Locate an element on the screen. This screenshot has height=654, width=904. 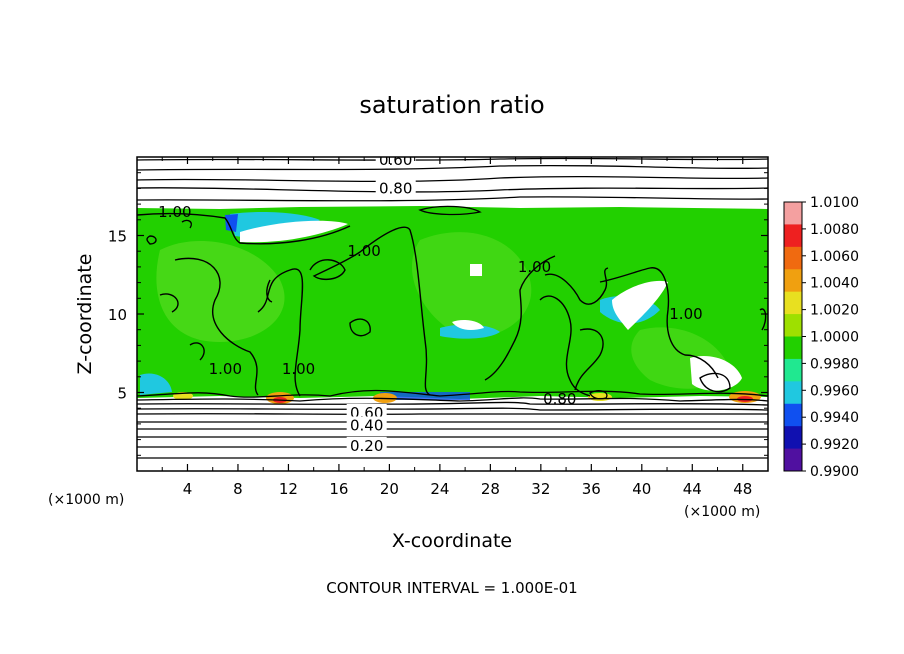
colorbar-tick-label: 1.0060 is located at coordinates (834, 257).